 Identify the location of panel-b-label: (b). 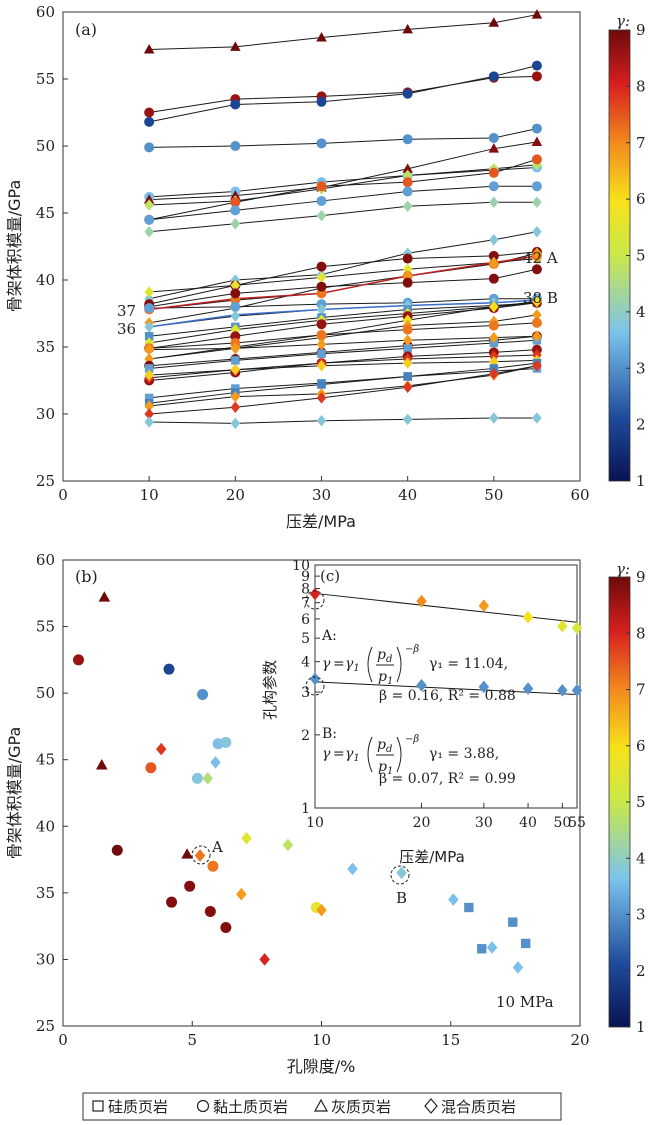
(86, 576).